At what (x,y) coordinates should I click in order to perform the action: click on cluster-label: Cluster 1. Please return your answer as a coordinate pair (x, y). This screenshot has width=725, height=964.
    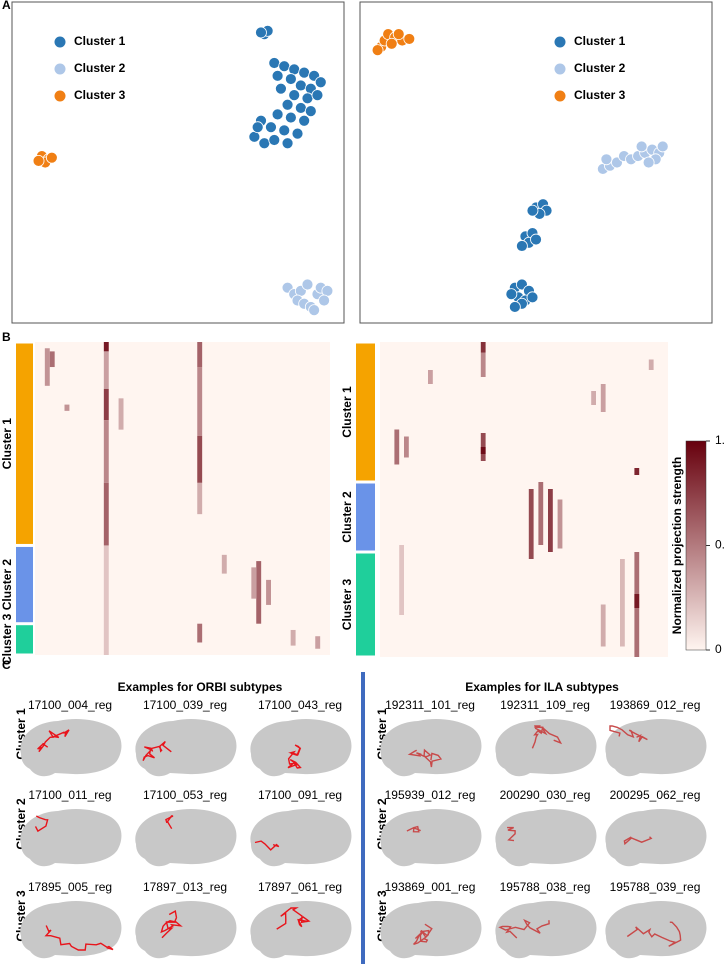
    Looking at the image, I should click on (7, 444).